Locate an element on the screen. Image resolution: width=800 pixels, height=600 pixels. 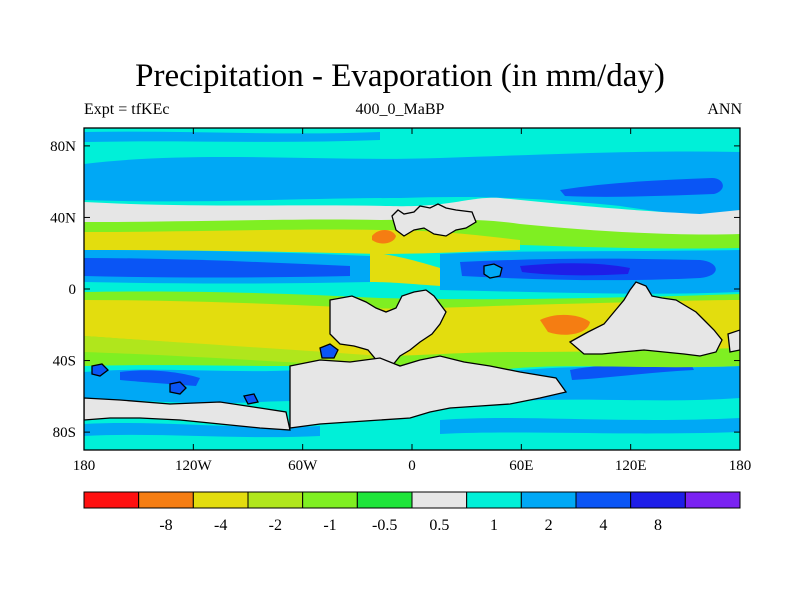
lon-tick-label: 0 is located at coordinates (412, 466).